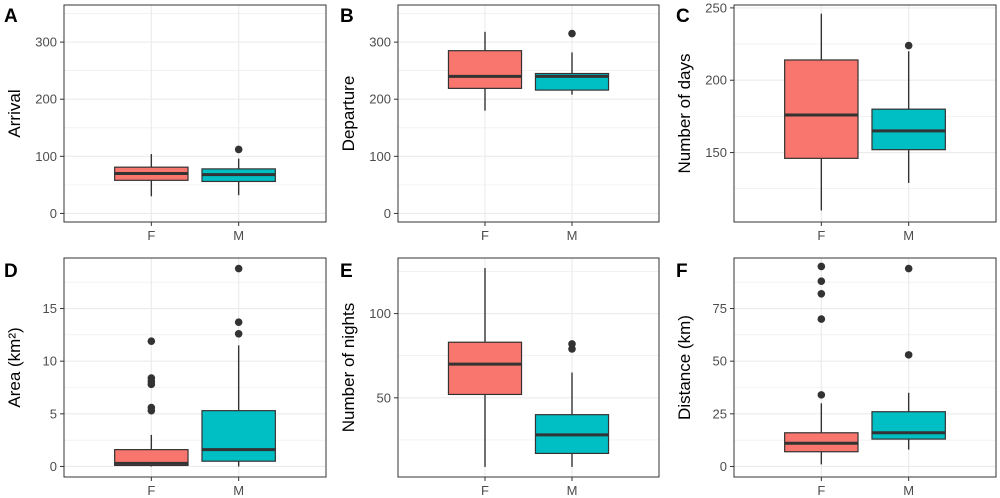 This screenshot has height=498, width=1000. Describe the element at coordinates (53, 413) in the screenshot. I see `y-tick-label: 5` at that location.